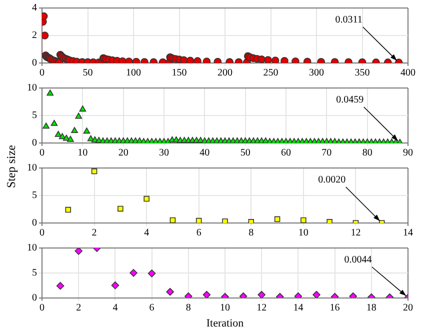 Image resolution: width=423 pixels, height=332 pixels. I want to click on annotation: 0.0020, so click(332, 180).